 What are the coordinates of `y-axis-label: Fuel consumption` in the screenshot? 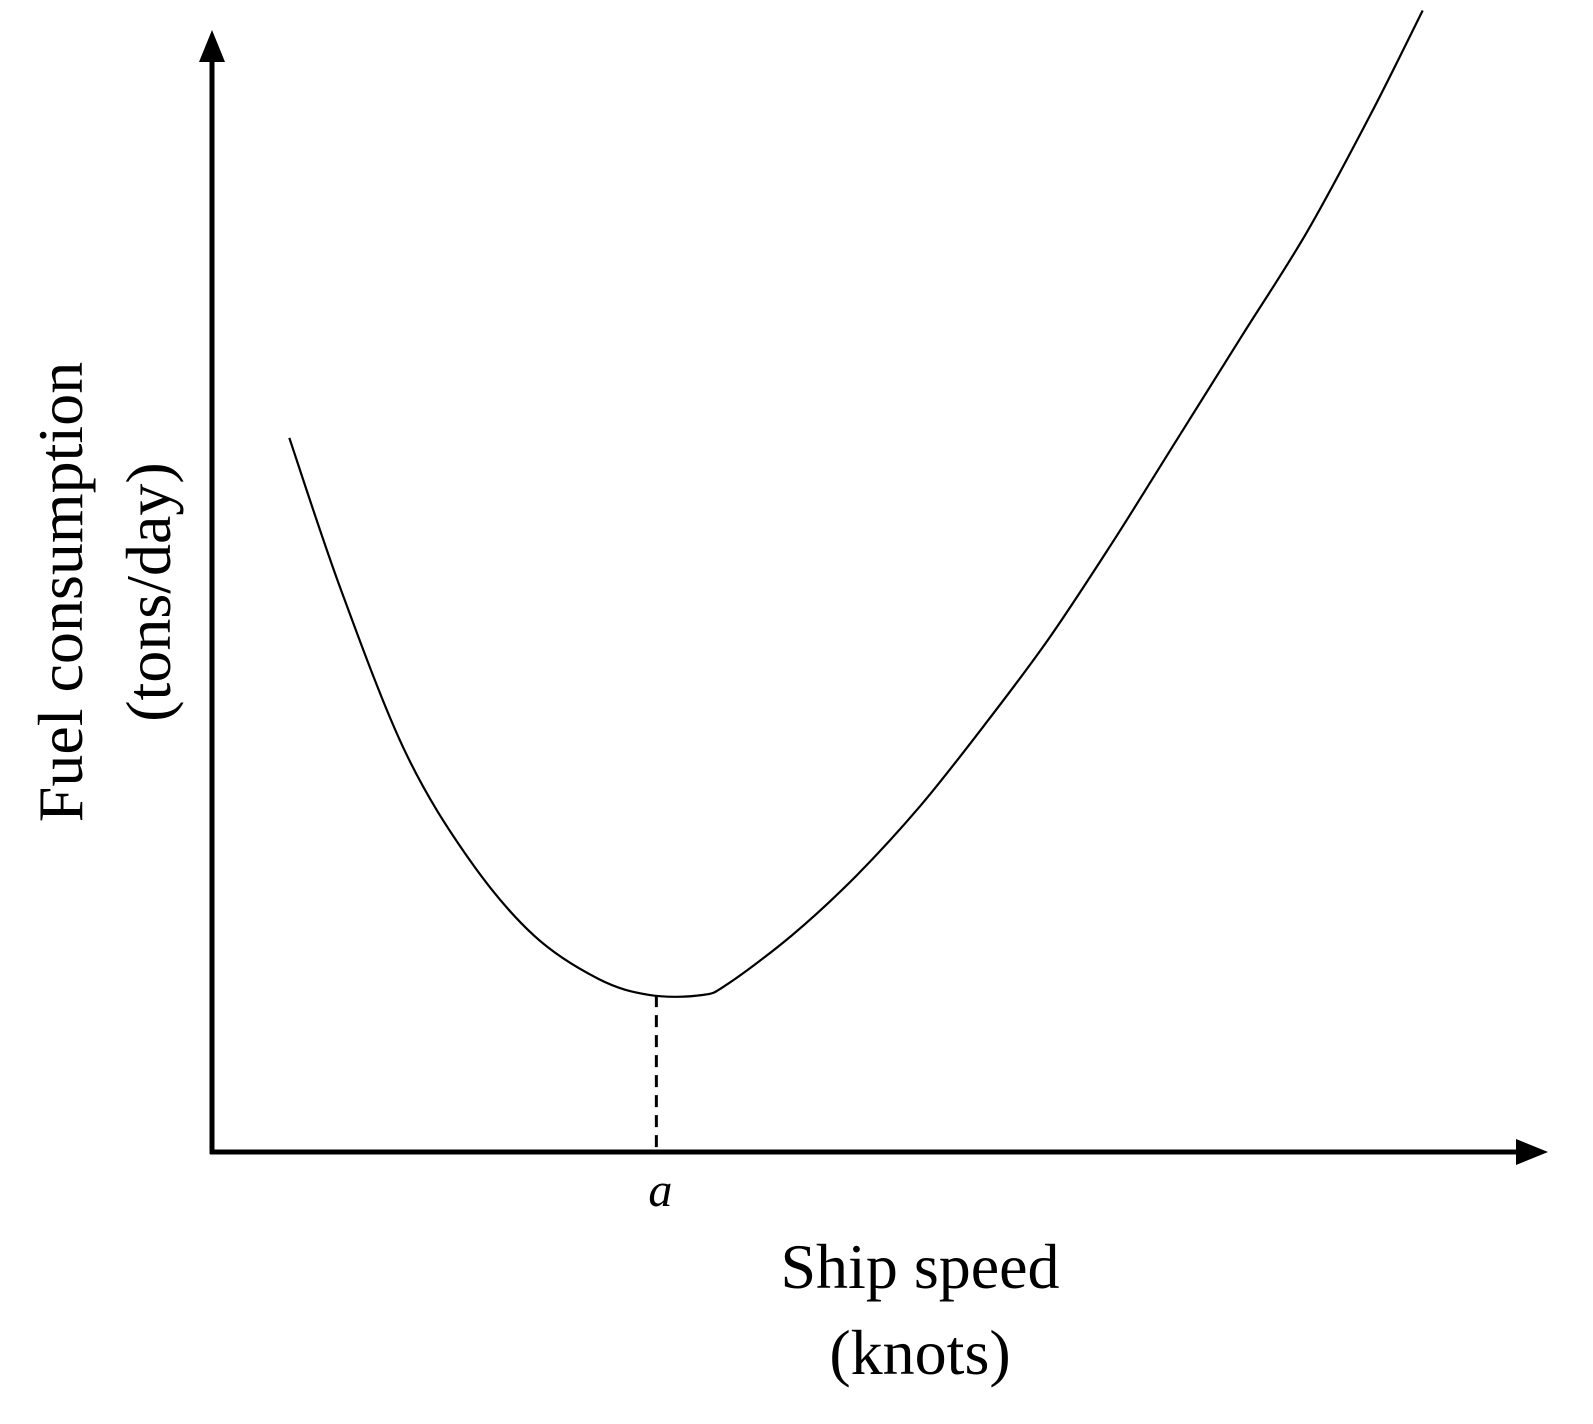 It's located at (60, 592).